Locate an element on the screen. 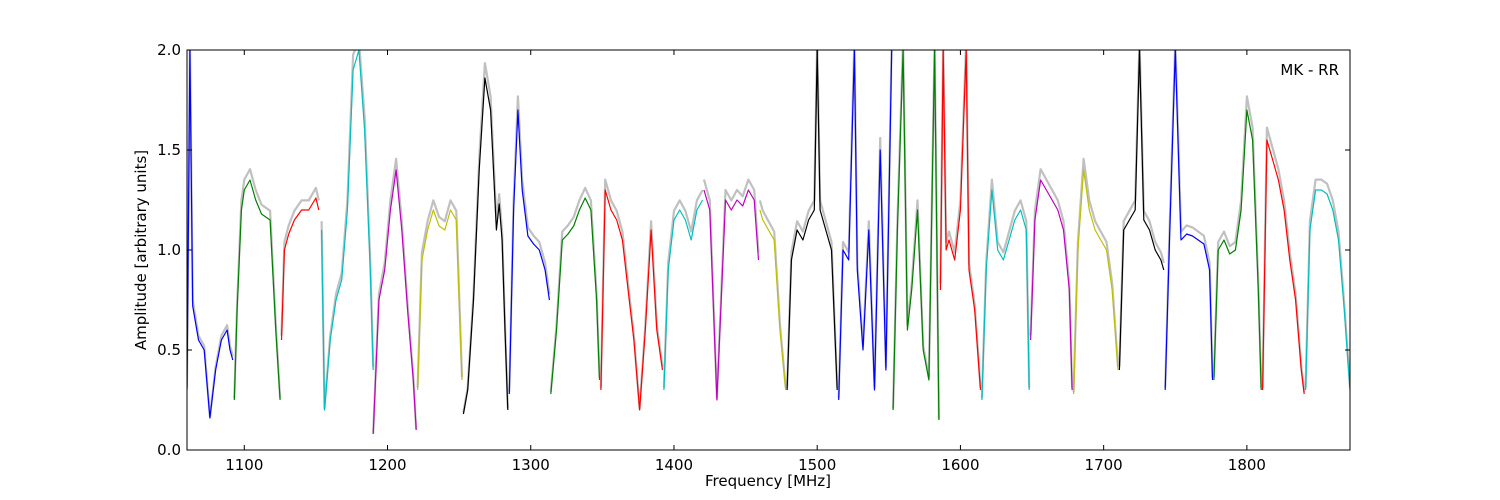  y-axis-label: Amplitude [arbitrary units] is located at coordinates (141, 250).